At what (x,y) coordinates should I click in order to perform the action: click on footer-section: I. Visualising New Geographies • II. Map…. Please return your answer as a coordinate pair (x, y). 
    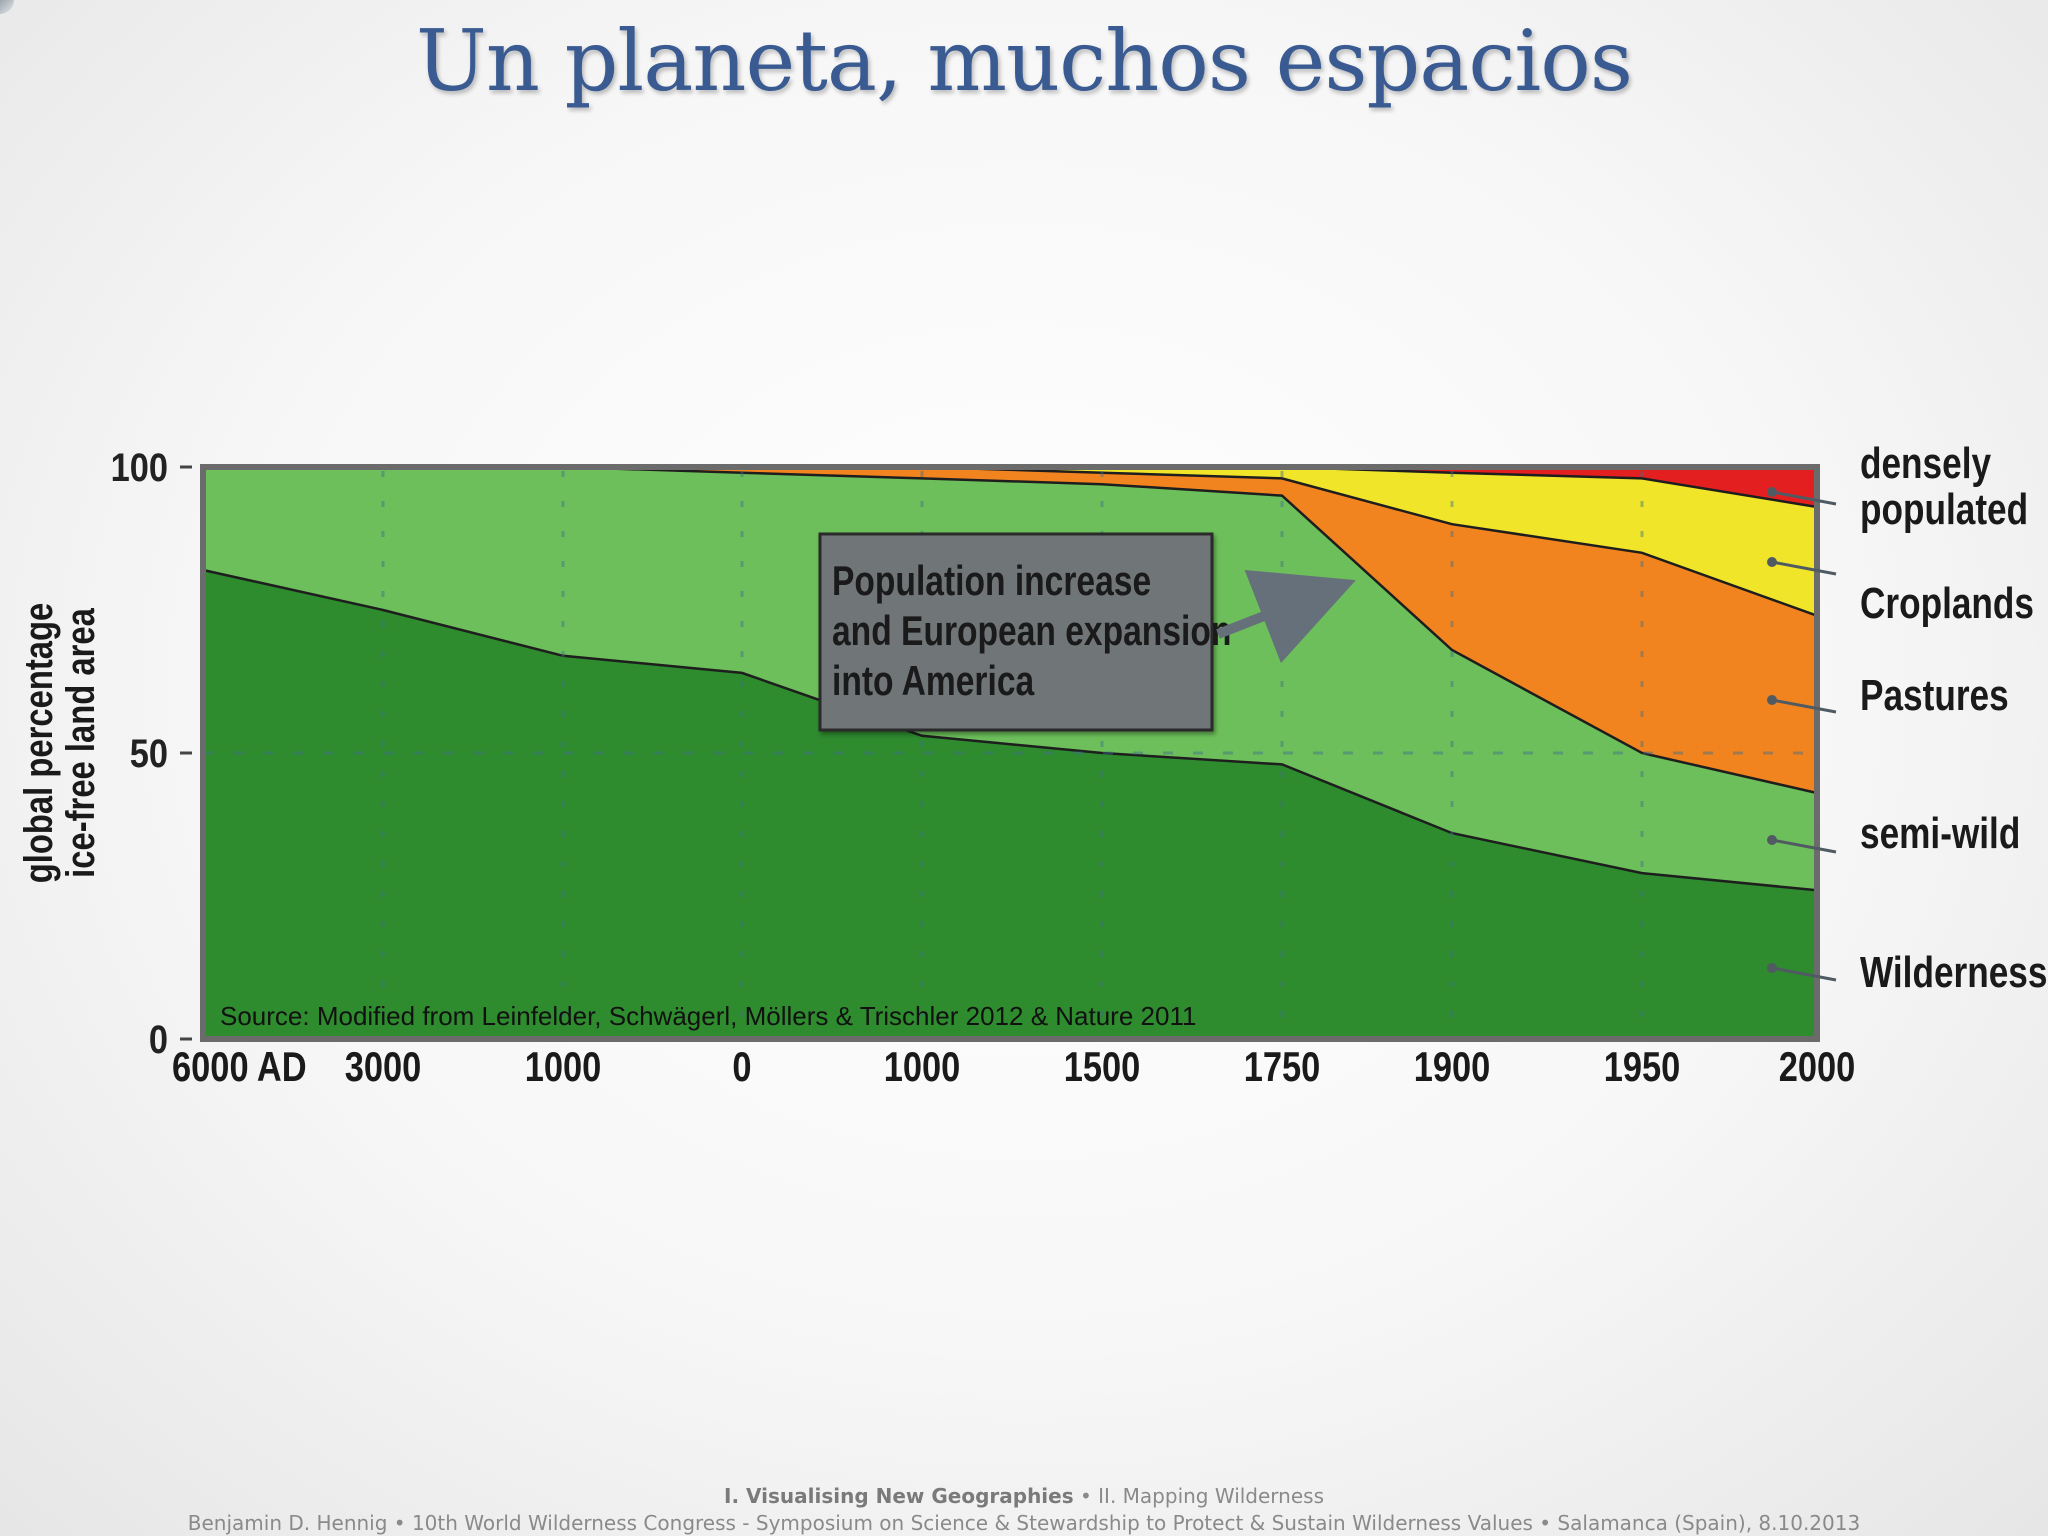
    Looking at the image, I should click on (1024, 1496).